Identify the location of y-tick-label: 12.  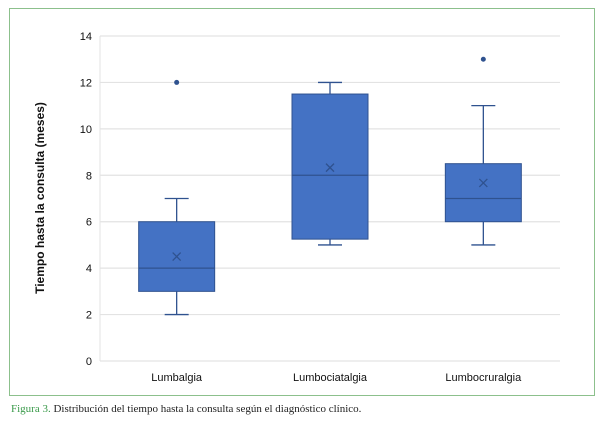
(86, 83).